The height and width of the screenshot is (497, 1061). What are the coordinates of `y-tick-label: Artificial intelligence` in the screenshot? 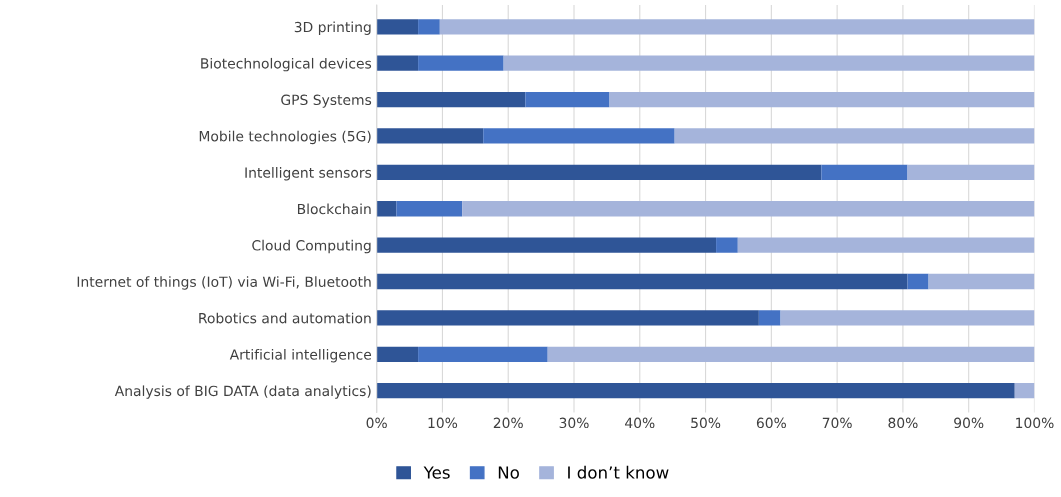 It's located at (300, 356).